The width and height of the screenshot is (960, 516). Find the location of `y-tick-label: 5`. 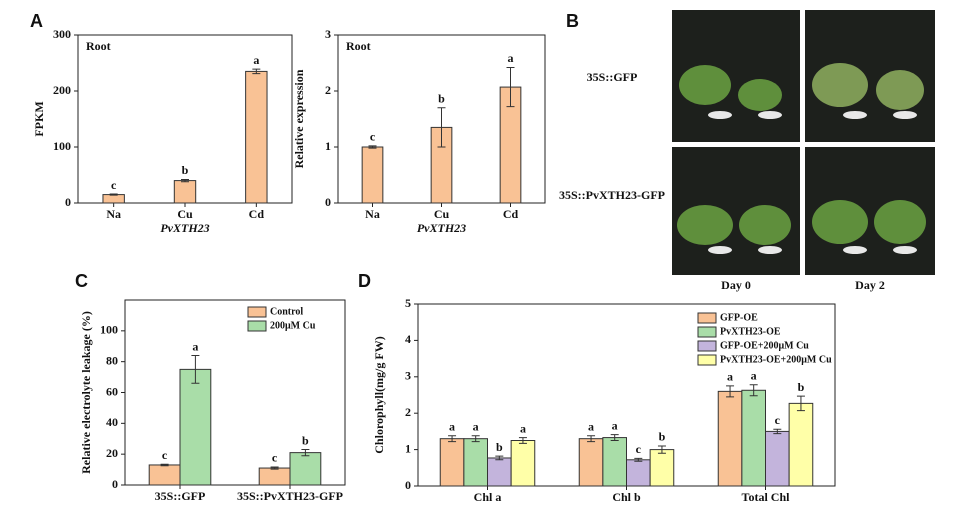

y-tick-label: 5 is located at coordinates (408, 303).